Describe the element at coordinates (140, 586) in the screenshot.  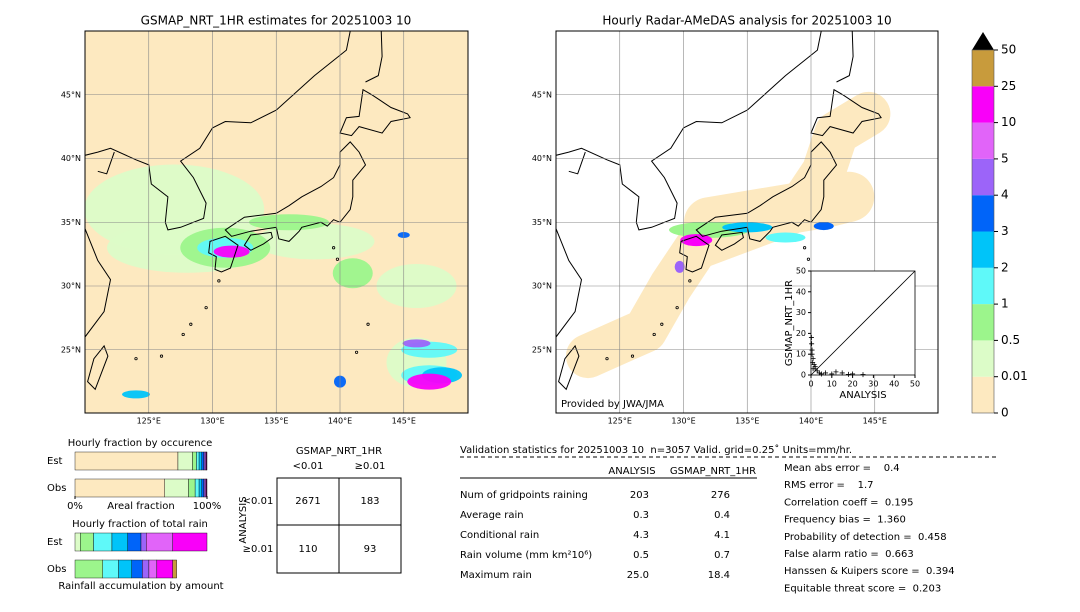
I see `x-axis-label: Rainfall accumulation by amount` at that location.